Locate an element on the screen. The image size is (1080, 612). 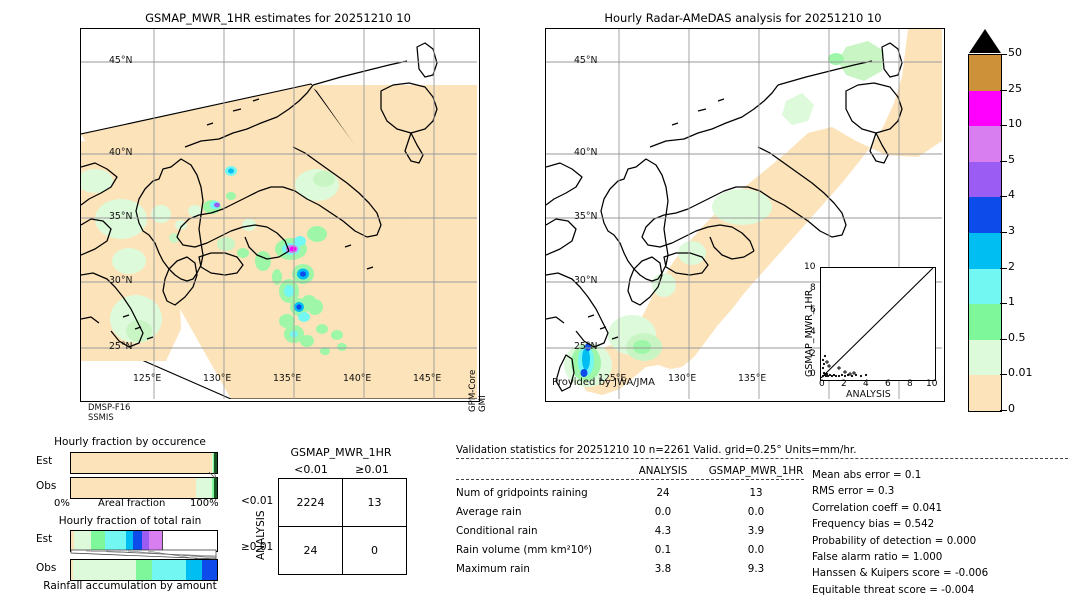
inset-xtick-6: 6 is located at coordinates (888, 384).